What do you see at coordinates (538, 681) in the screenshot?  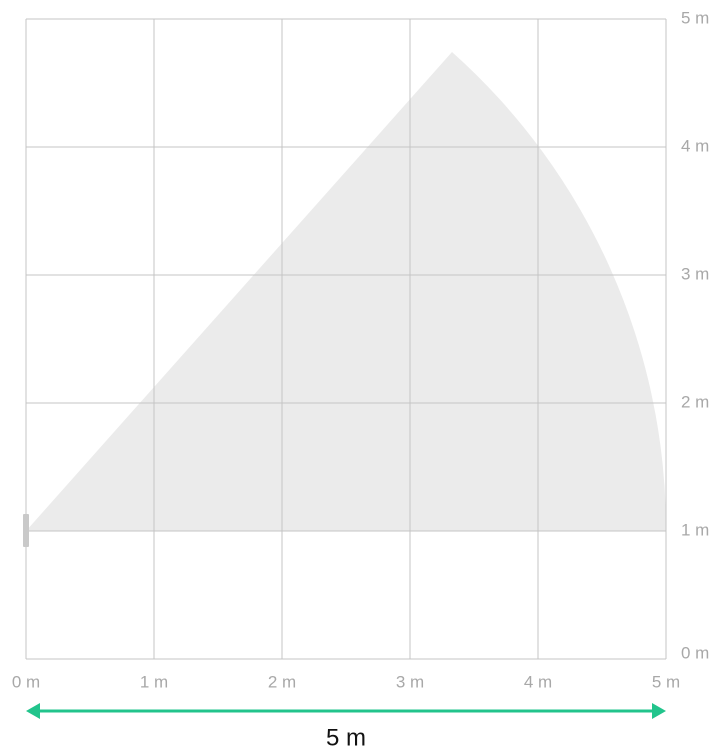 I see `x-tick-label: 4 m` at bounding box center [538, 681].